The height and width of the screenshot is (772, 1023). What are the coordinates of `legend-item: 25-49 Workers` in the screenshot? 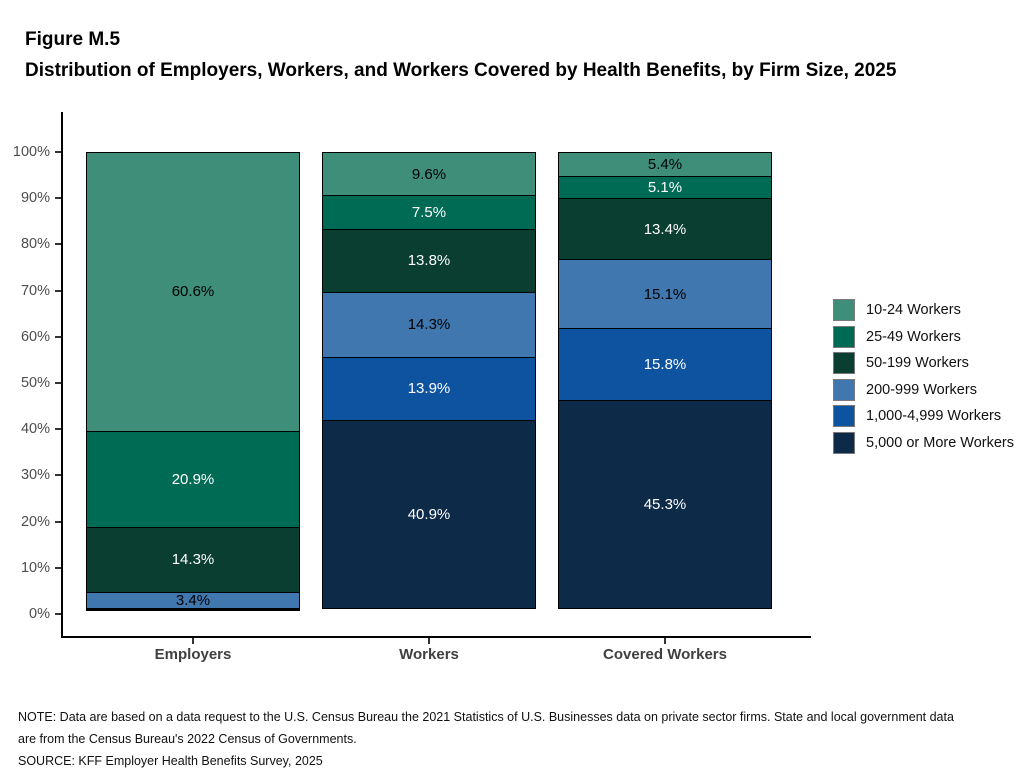 It's located at (897, 337).